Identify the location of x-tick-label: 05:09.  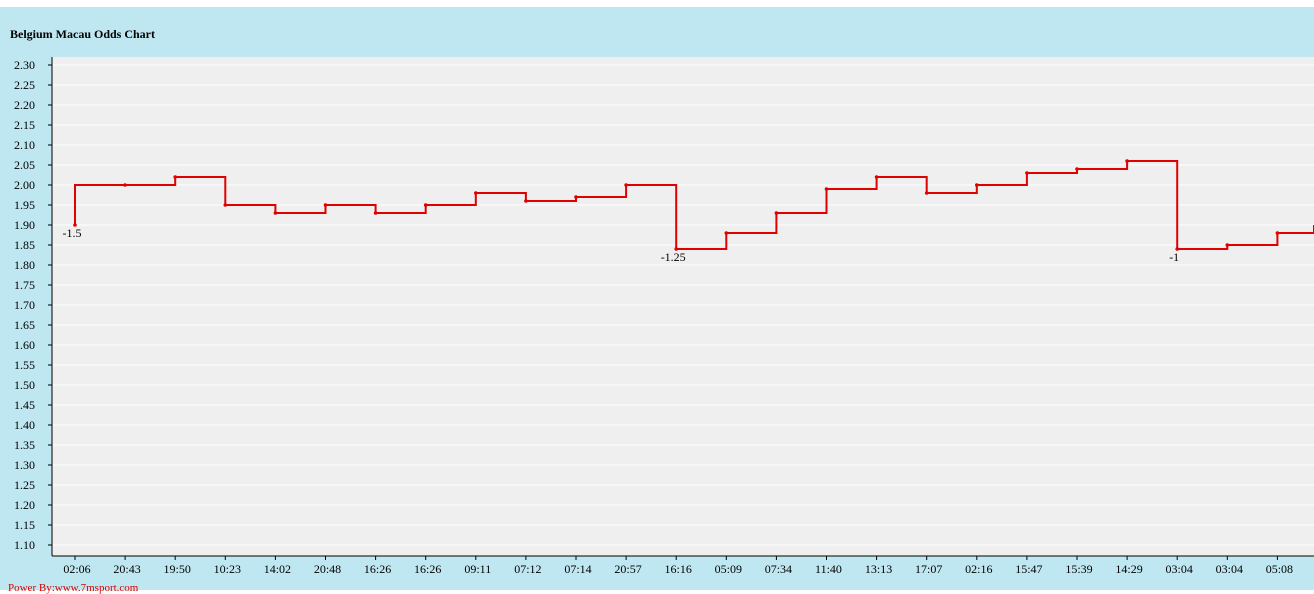
(728, 569).